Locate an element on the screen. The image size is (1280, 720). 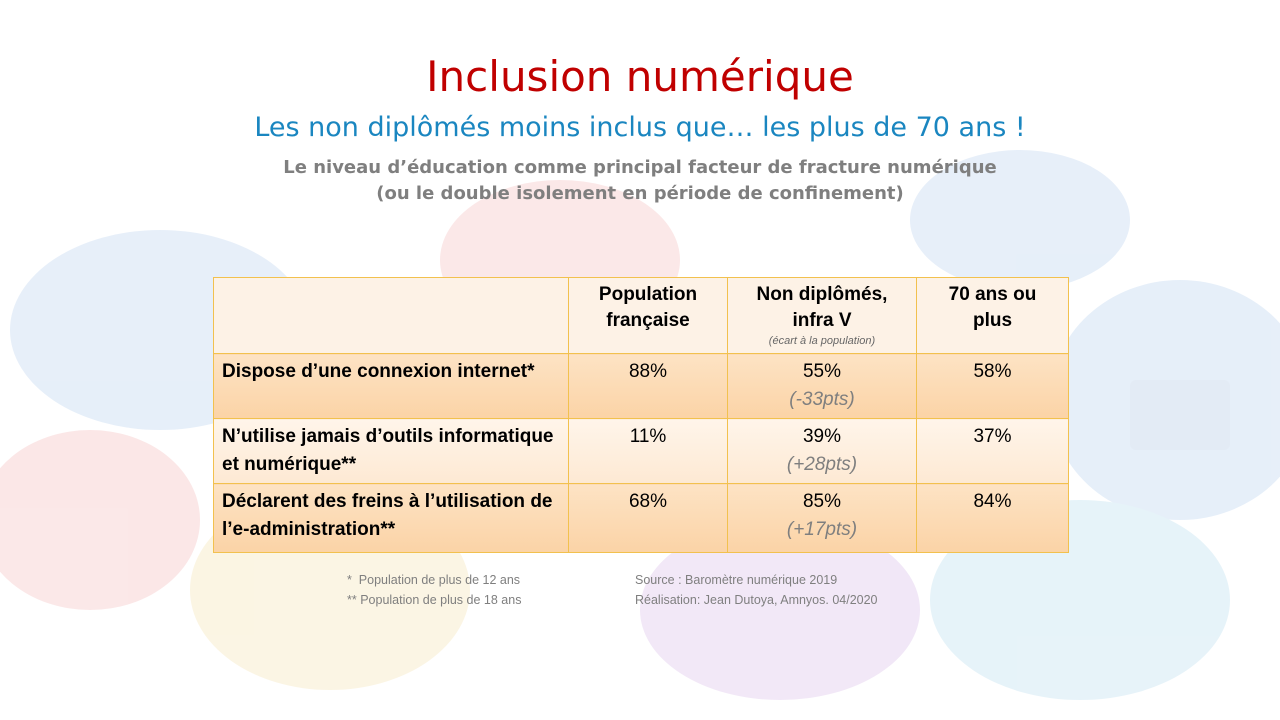
cell-value: 55% is located at coordinates (822, 371).